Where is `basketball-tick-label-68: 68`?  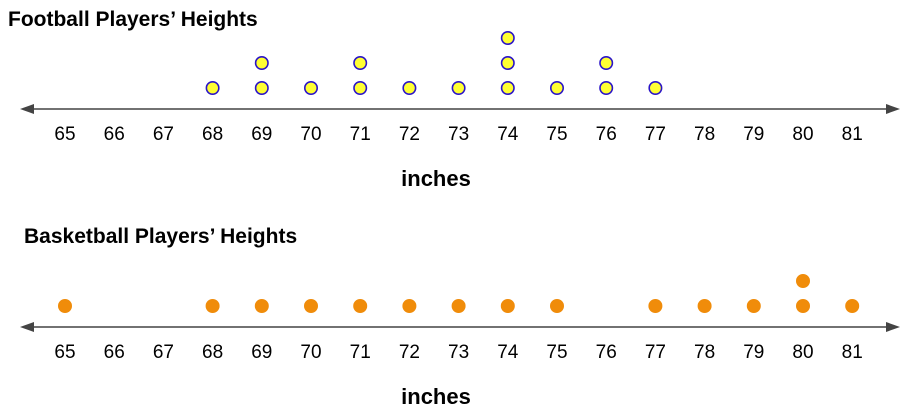
basketball-tick-label-68: 68 is located at coordinates (212, 352).